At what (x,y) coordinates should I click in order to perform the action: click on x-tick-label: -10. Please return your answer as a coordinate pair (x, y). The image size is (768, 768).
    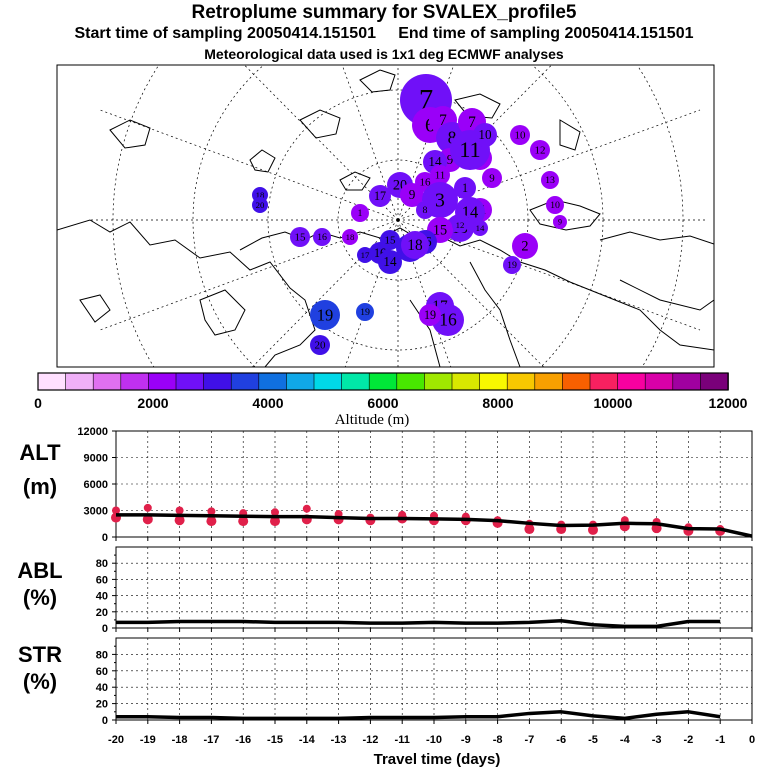
    Looking at the image, I should click on (434, 740).